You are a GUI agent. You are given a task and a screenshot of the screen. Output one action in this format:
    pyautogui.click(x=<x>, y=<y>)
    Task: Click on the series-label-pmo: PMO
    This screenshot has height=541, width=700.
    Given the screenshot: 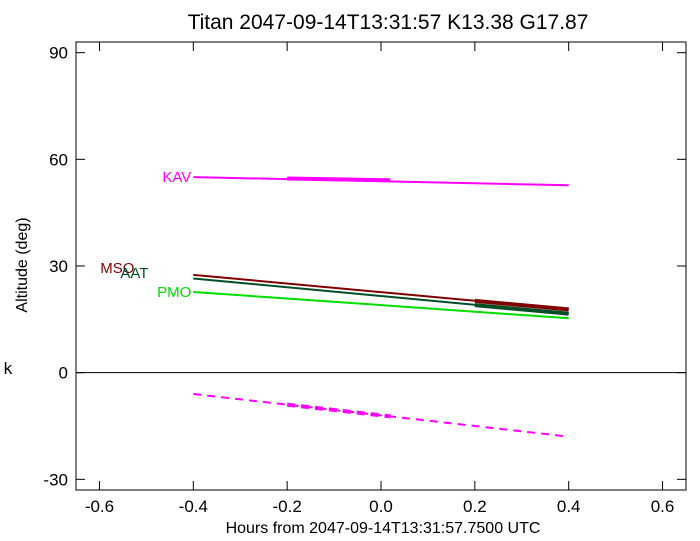 What is the action you would take?
    pyautogui.click(x=174, y=292)
    